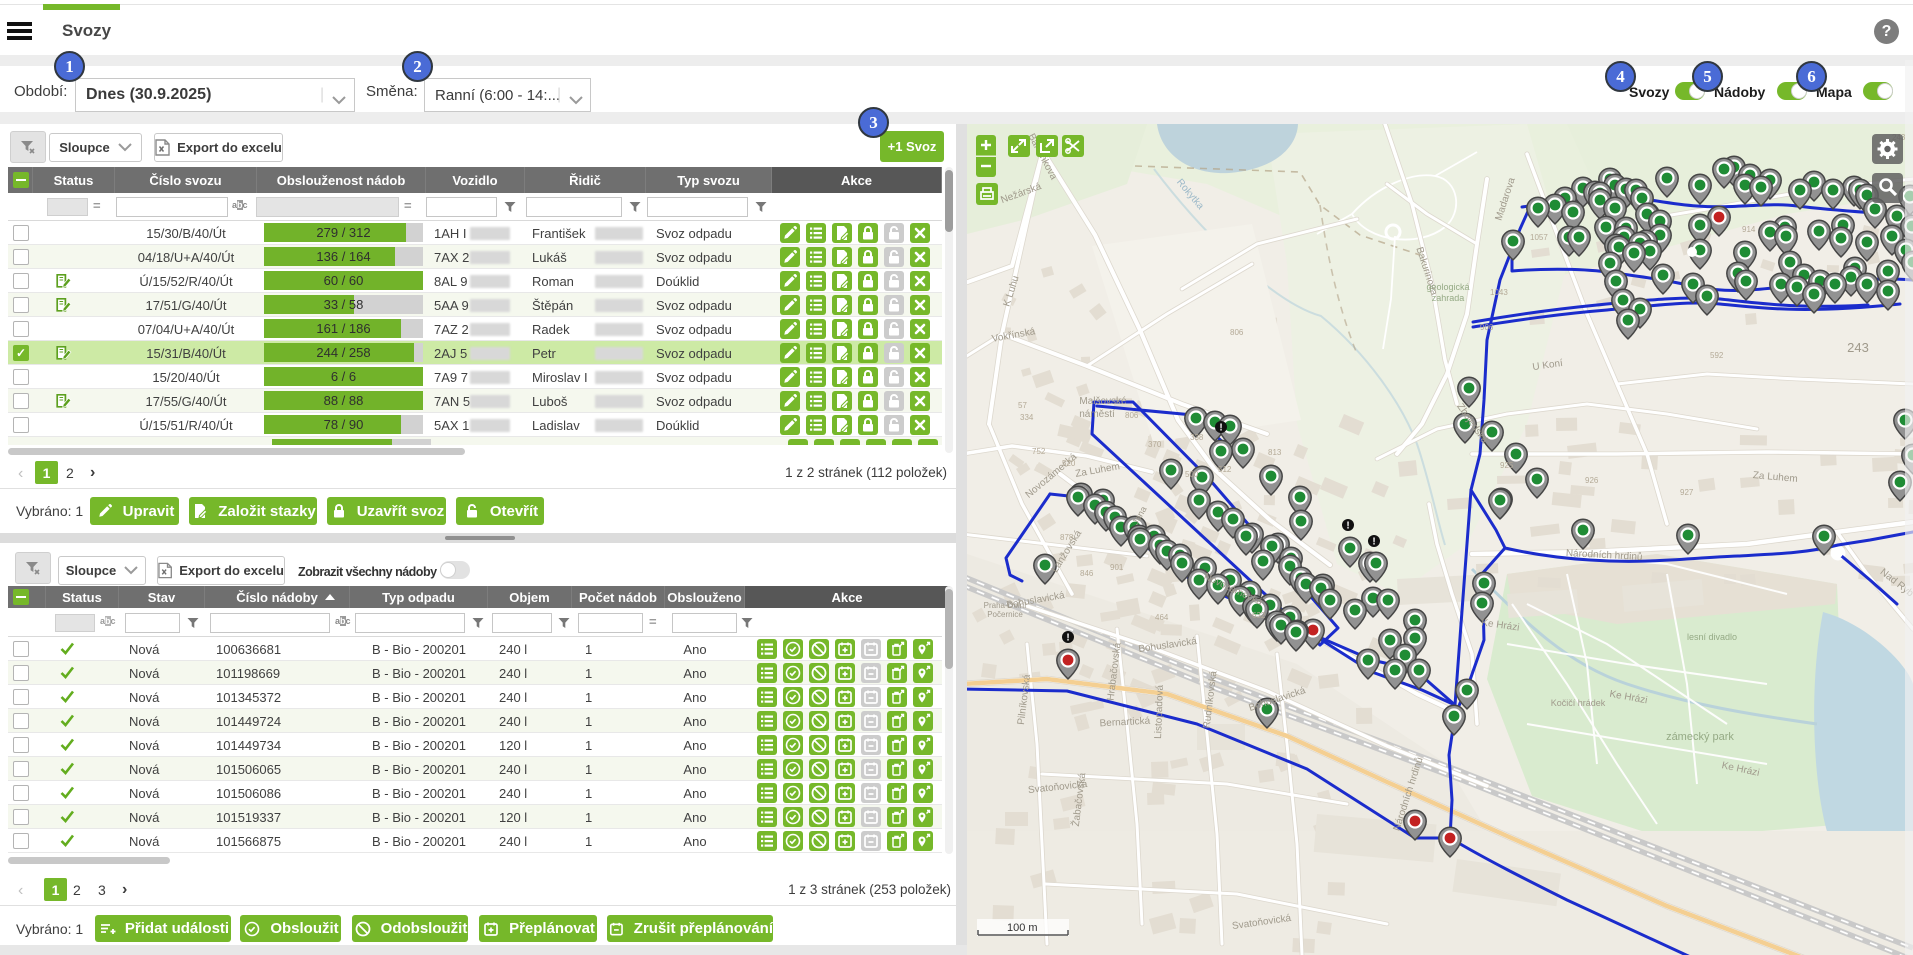  I want to click on svg-text: 752, so click(1039, 451).